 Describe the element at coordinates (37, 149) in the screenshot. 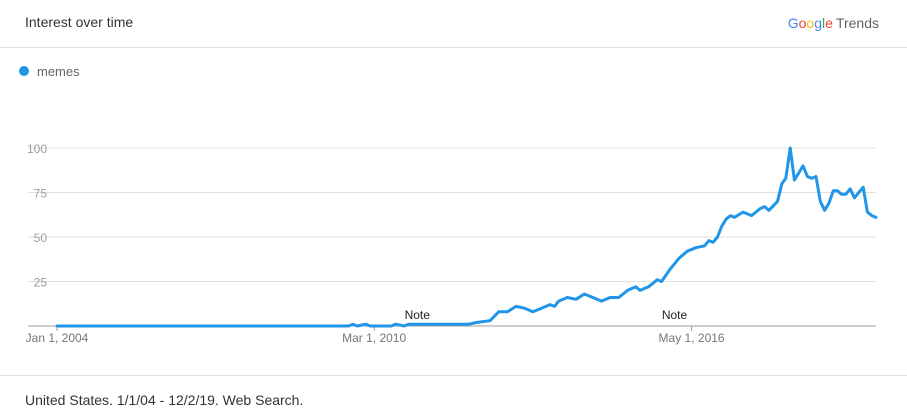

I see `y-tick-label: 100` at that location.